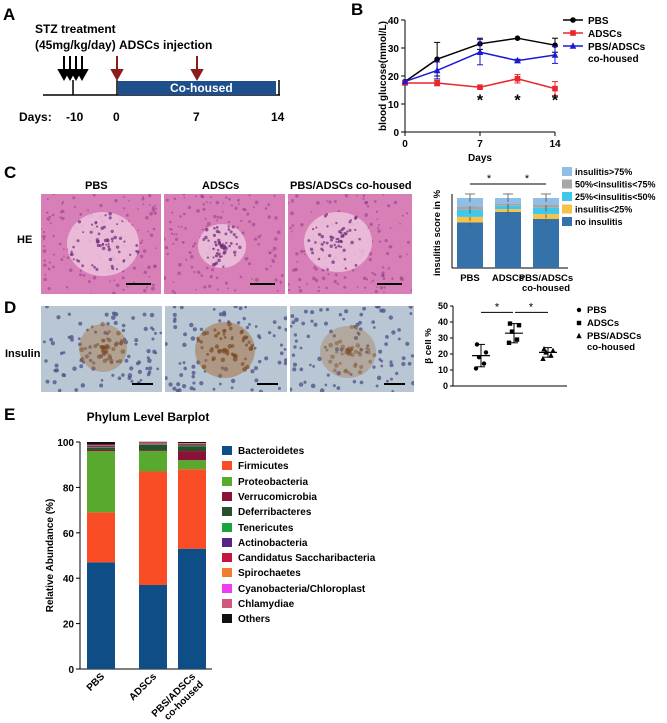 The width and height of the screenshot is (667, 723). I want to click on legend-label: insulitis>75%, so click(603, 172).